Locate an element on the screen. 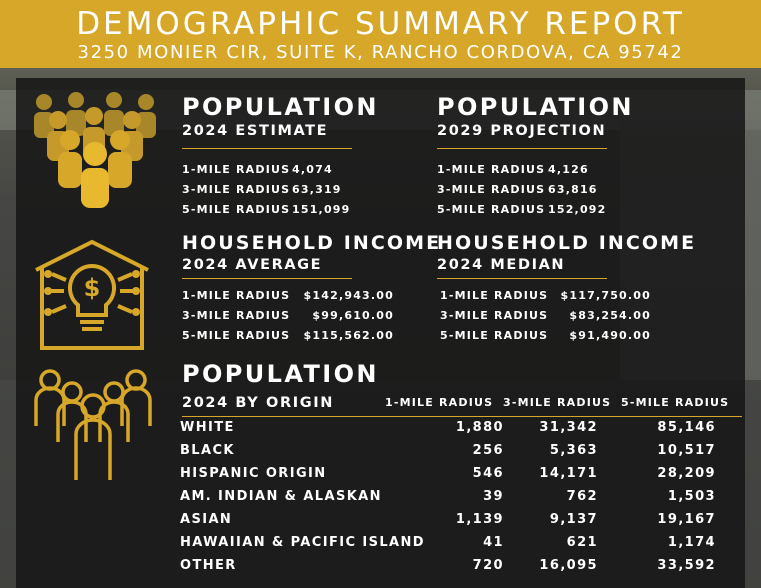 This screenshot has width=761, height=588. population-2024-subtitle: 2024 ESTIMATE is located at coordinates (255, 131).